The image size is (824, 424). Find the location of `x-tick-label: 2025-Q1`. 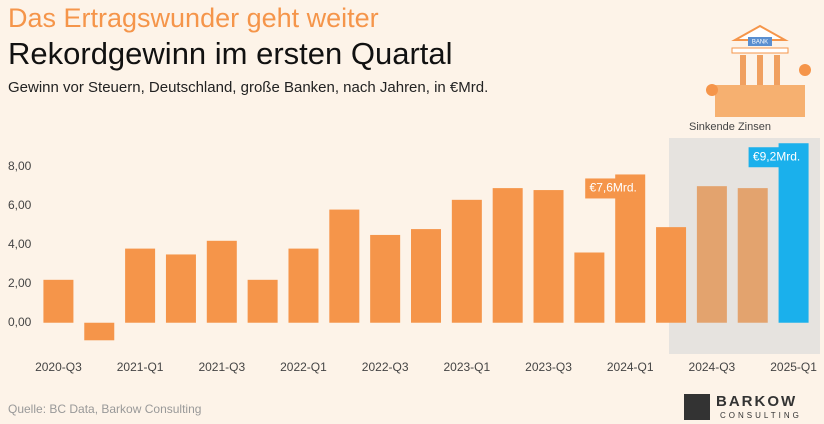

x-tick-label: 2025-Q1 is located at coordinates (793, 367).